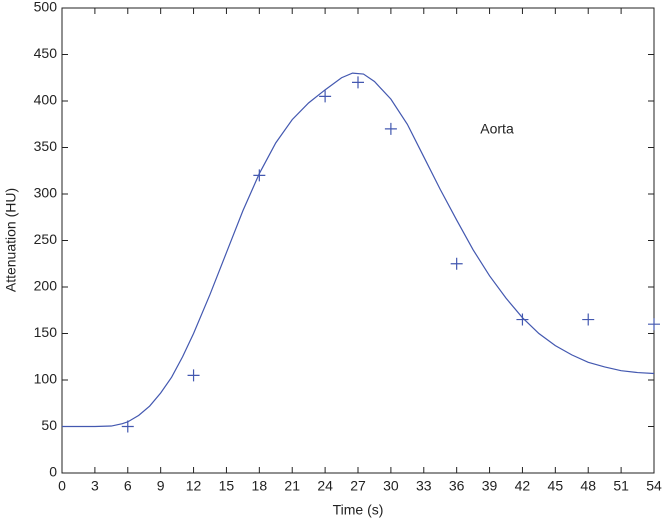 The image size is (664, 523). Describe the element at coordinates (53, 472) in the screenshot. I see `y-tick-label: 0` at that location.